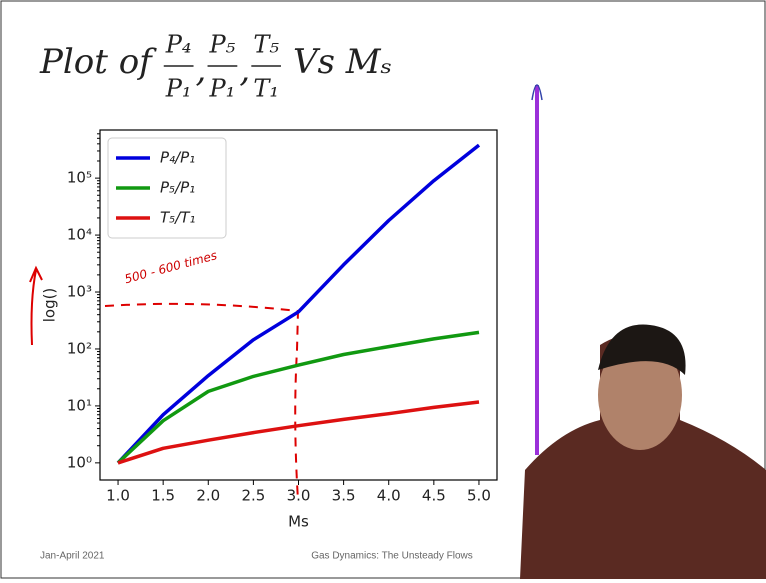  Describe the element at coordinates (208, 496) in the screenshot. I see `x-tick-label: 2.0` at that location.